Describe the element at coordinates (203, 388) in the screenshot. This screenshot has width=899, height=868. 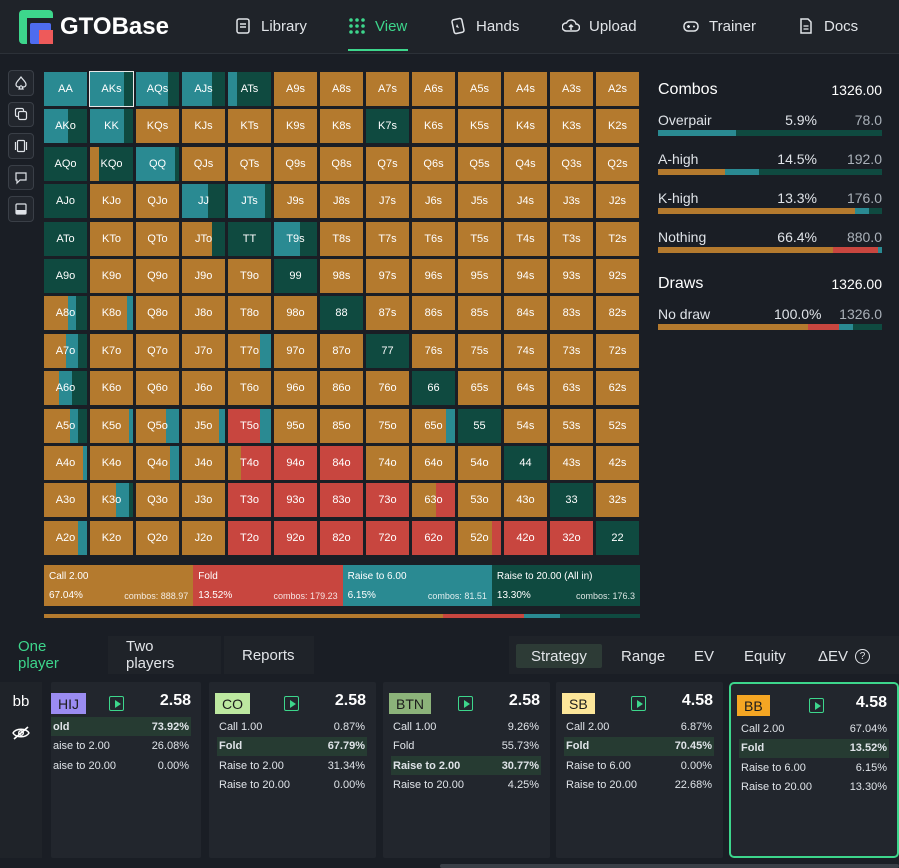
I see `hand-cell-J6o: J6o` at that location.